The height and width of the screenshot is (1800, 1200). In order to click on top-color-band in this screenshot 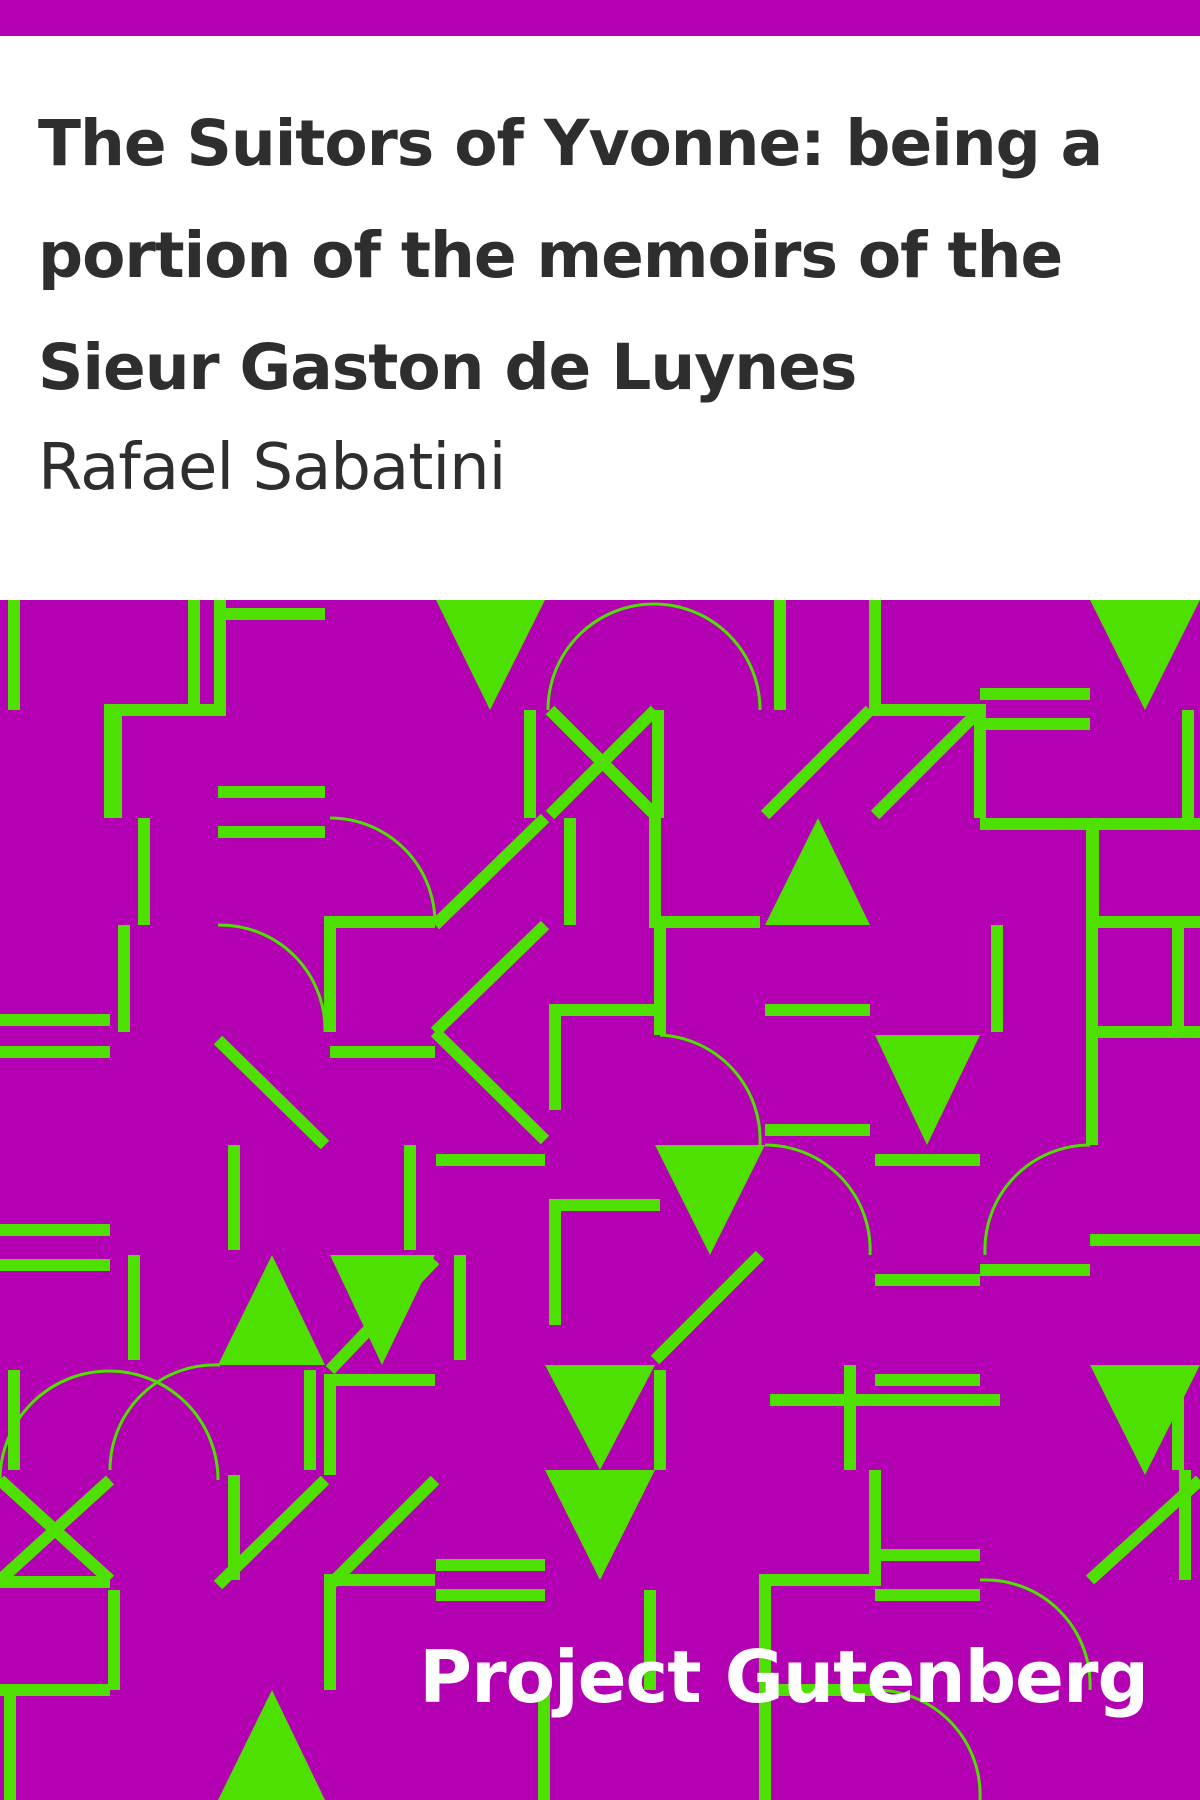, I will do `click(600, 18)`.